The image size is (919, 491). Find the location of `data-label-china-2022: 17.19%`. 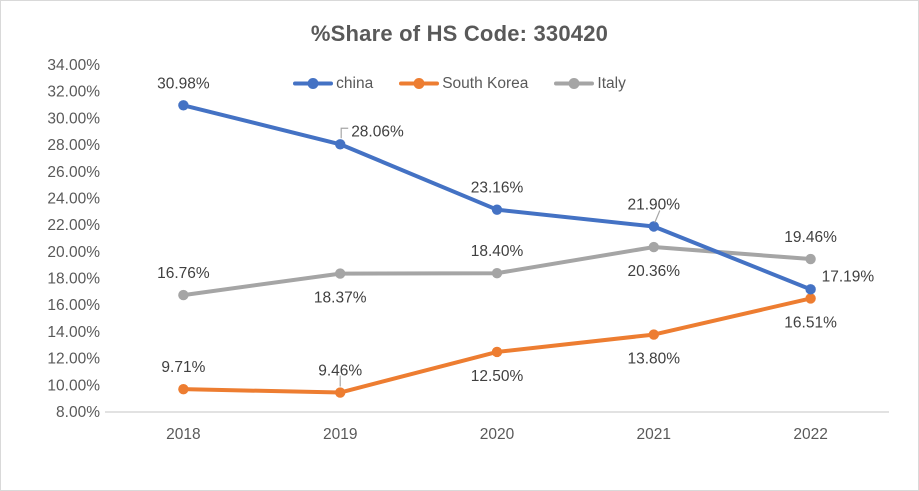

data-label-china-2022: 17.19% is located at coordinates (848, 276).